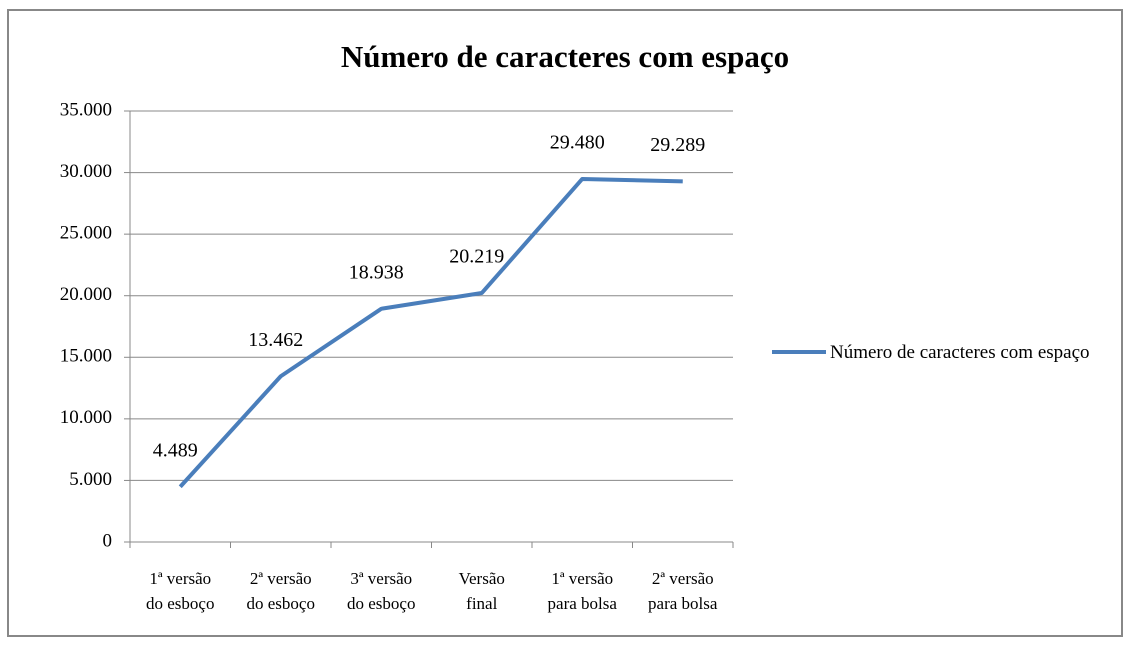 The image size is (1130, 645). What do you see at coordinates (577, 143) in the screenshot?
I see `data-label: 29.480` at bounding box center [577, 143].